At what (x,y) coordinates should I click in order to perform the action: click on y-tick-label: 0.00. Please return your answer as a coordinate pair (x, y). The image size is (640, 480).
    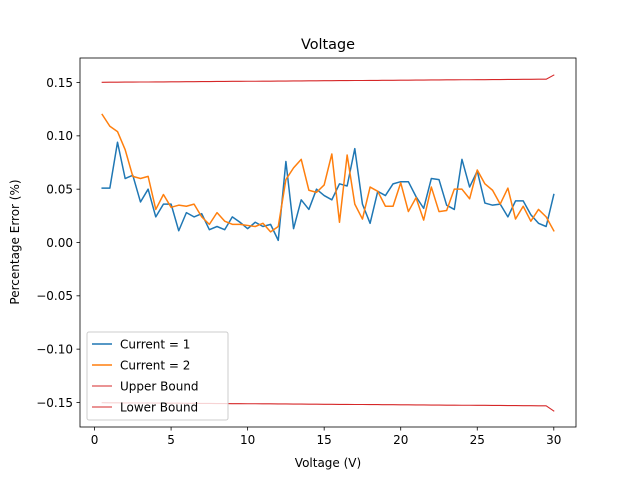
    Looking at the image, I should click on (59, 243).